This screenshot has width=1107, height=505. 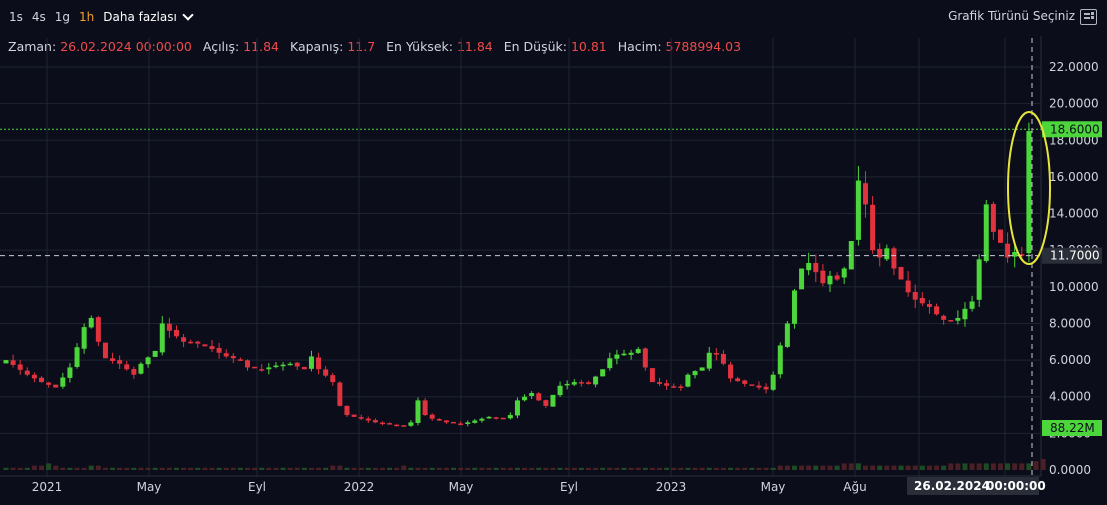 I want to click on low-value: 10.81, so click(x=588, y=46).